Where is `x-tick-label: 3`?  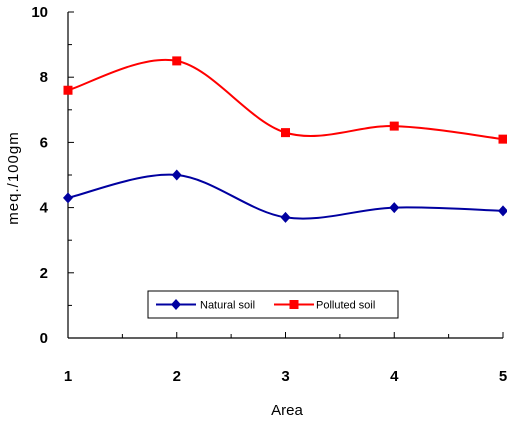
x-tick-label: 3 is located at coordinates (285, 376).